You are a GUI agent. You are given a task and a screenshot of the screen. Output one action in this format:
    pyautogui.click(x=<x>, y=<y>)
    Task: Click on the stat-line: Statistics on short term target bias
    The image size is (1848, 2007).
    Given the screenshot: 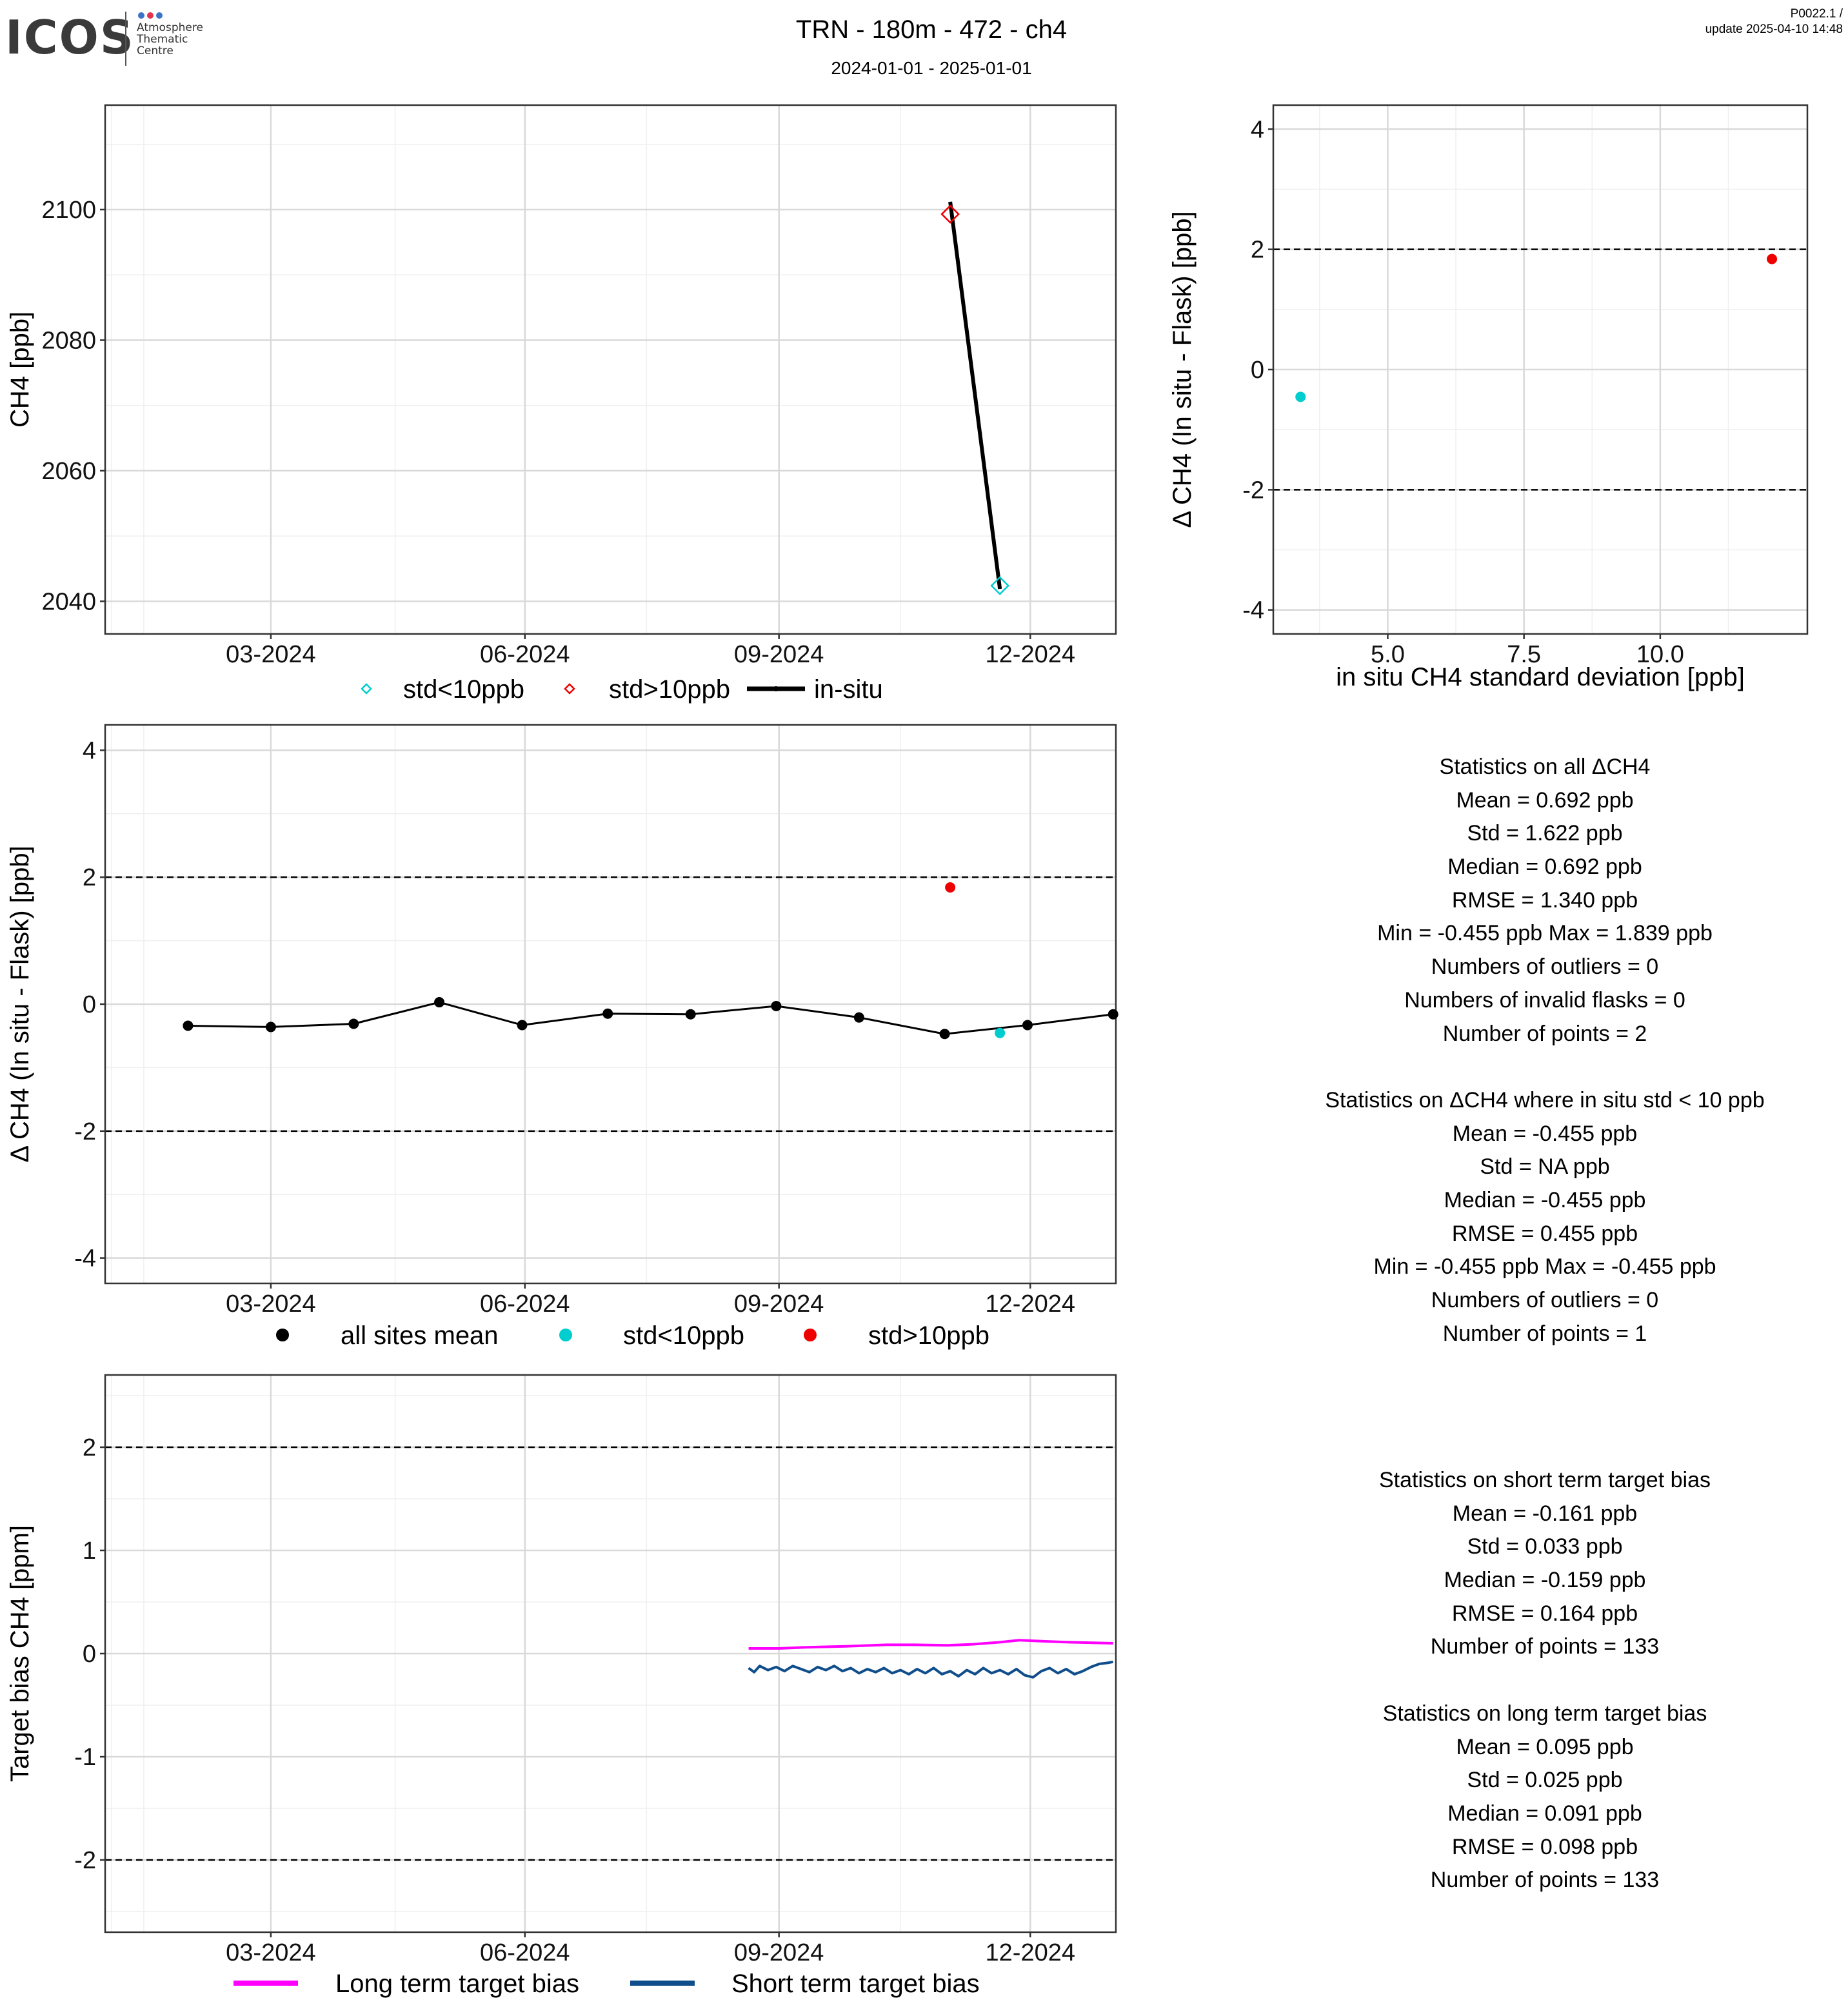 What is the action you would take?
    pyautogui.click(x=1545, y=1480)
    